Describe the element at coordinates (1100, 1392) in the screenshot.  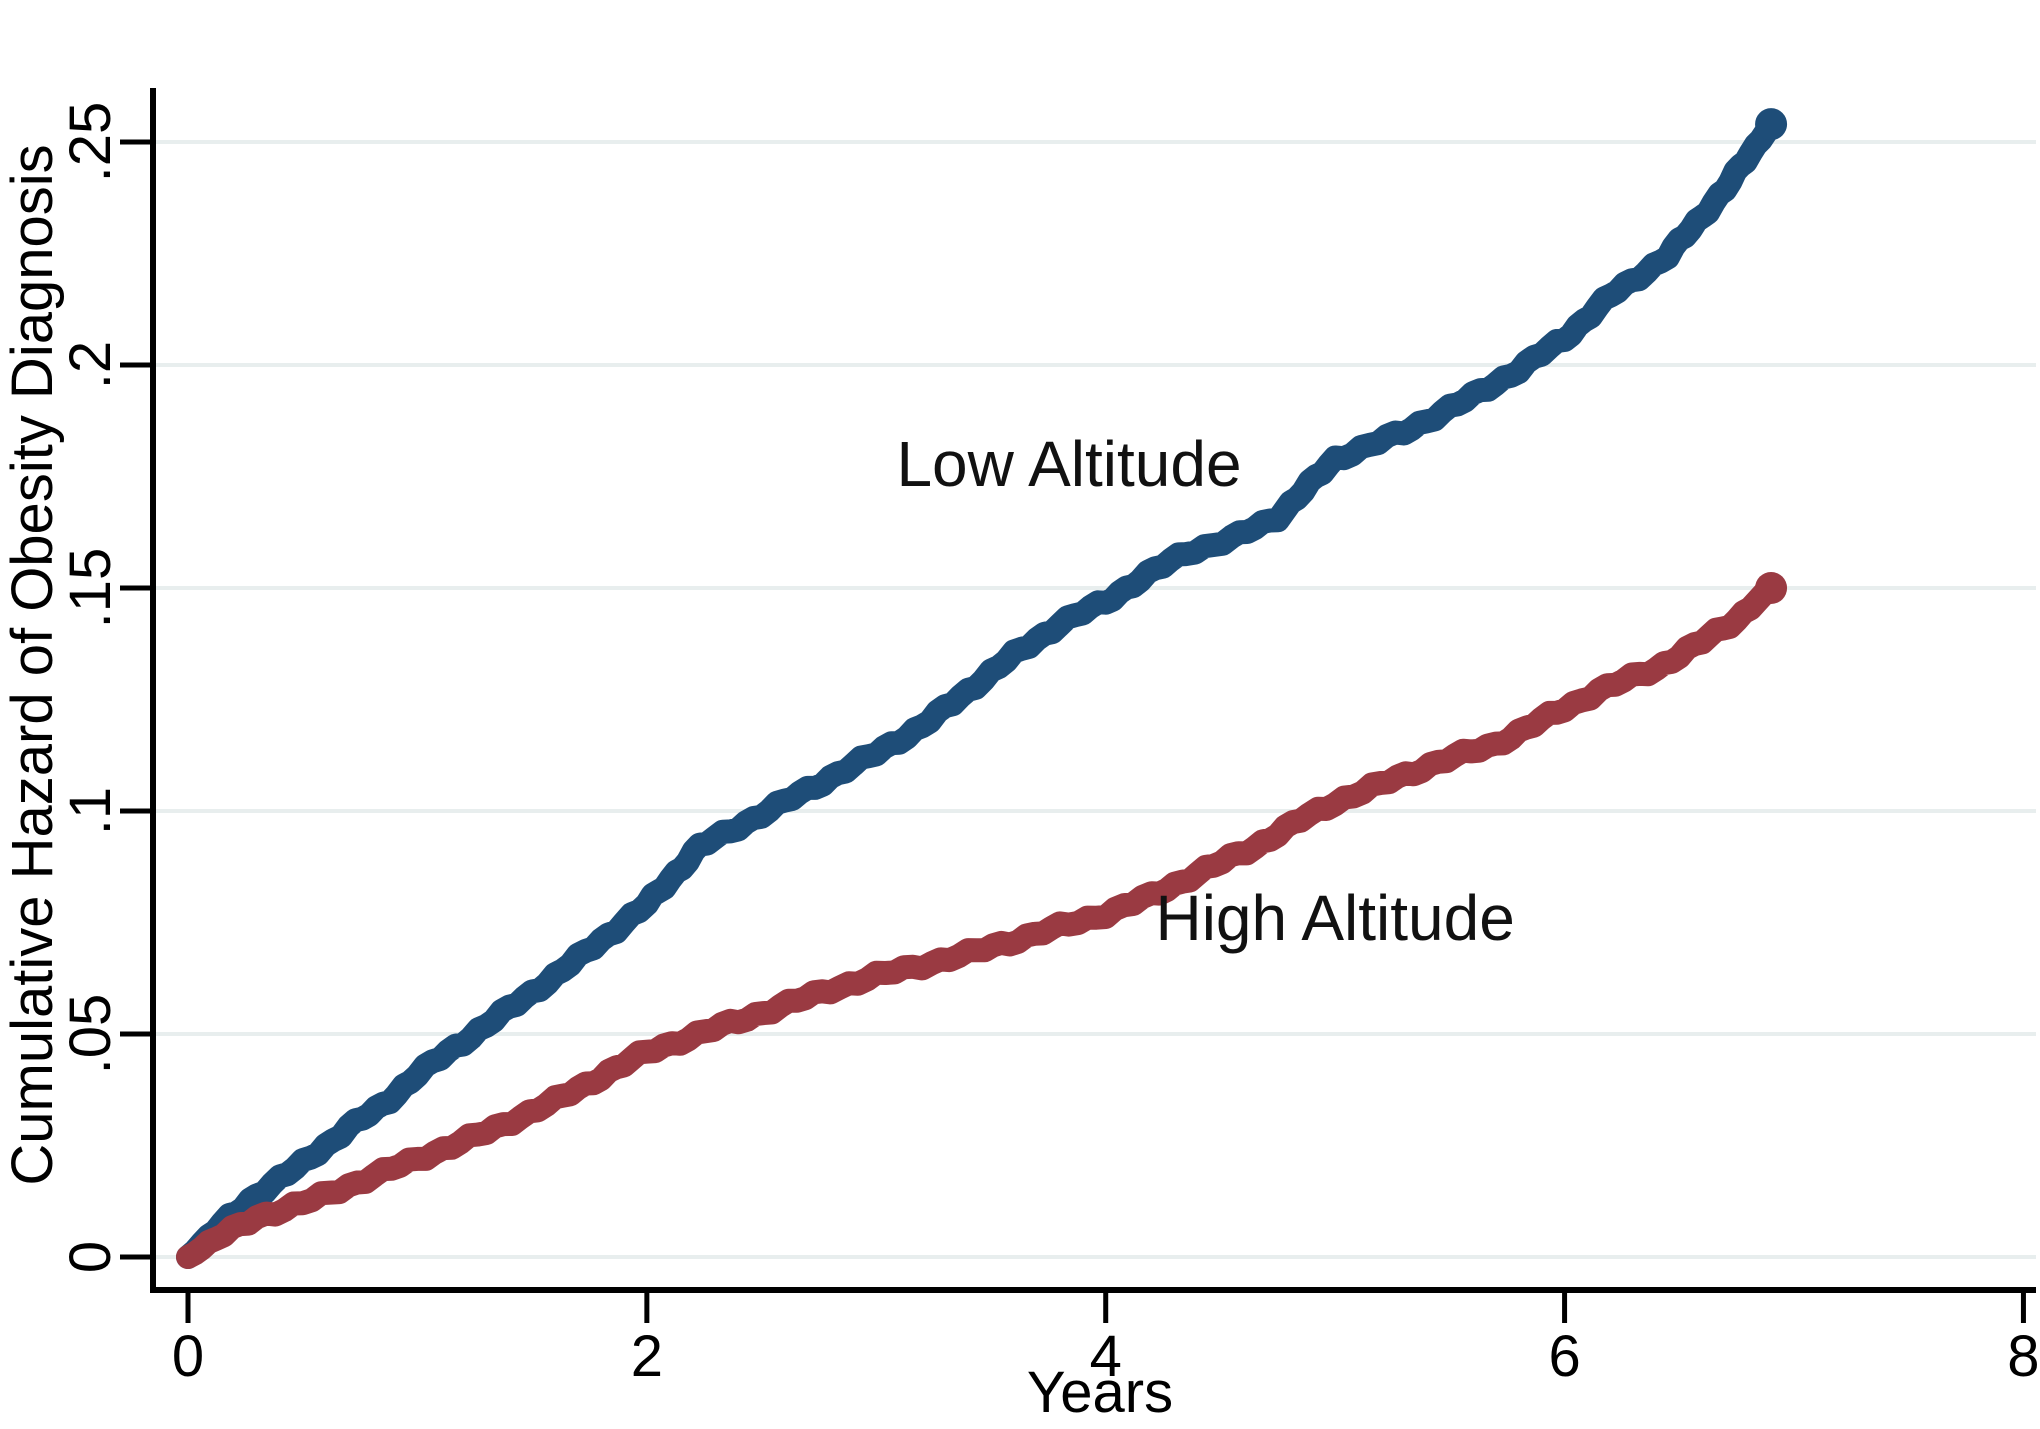
I see `x-axis-title: Years` at that location.